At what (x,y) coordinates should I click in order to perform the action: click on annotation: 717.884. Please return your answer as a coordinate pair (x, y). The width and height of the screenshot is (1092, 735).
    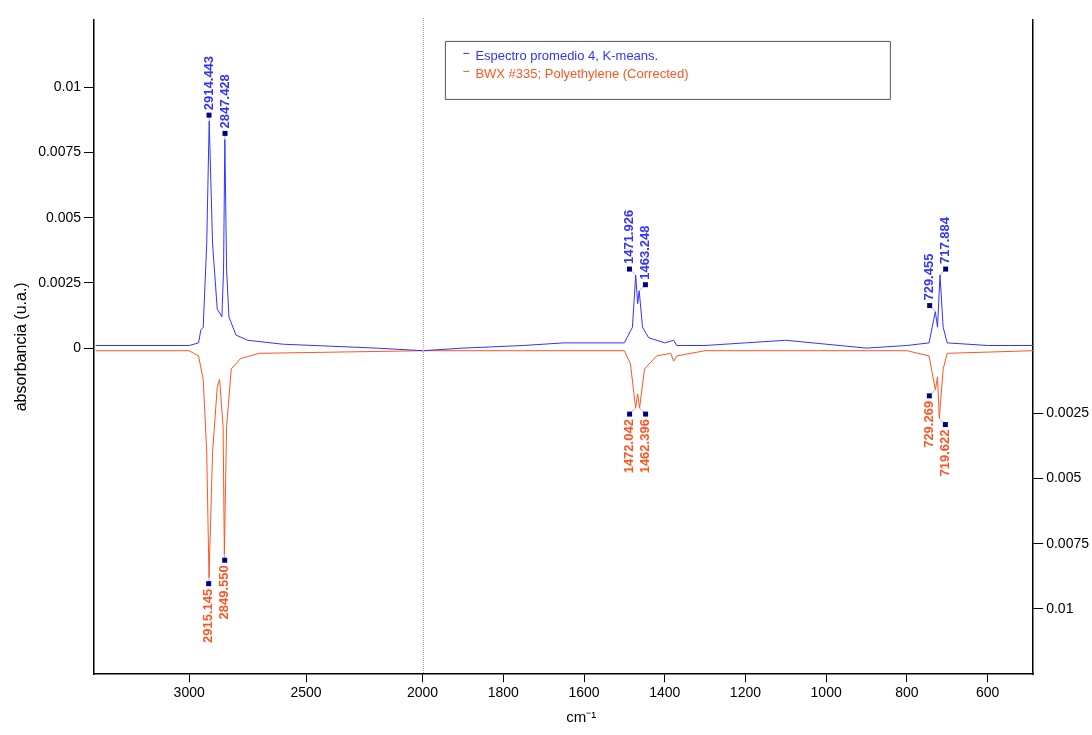
    Looking at the image, I should click on (945, 240).